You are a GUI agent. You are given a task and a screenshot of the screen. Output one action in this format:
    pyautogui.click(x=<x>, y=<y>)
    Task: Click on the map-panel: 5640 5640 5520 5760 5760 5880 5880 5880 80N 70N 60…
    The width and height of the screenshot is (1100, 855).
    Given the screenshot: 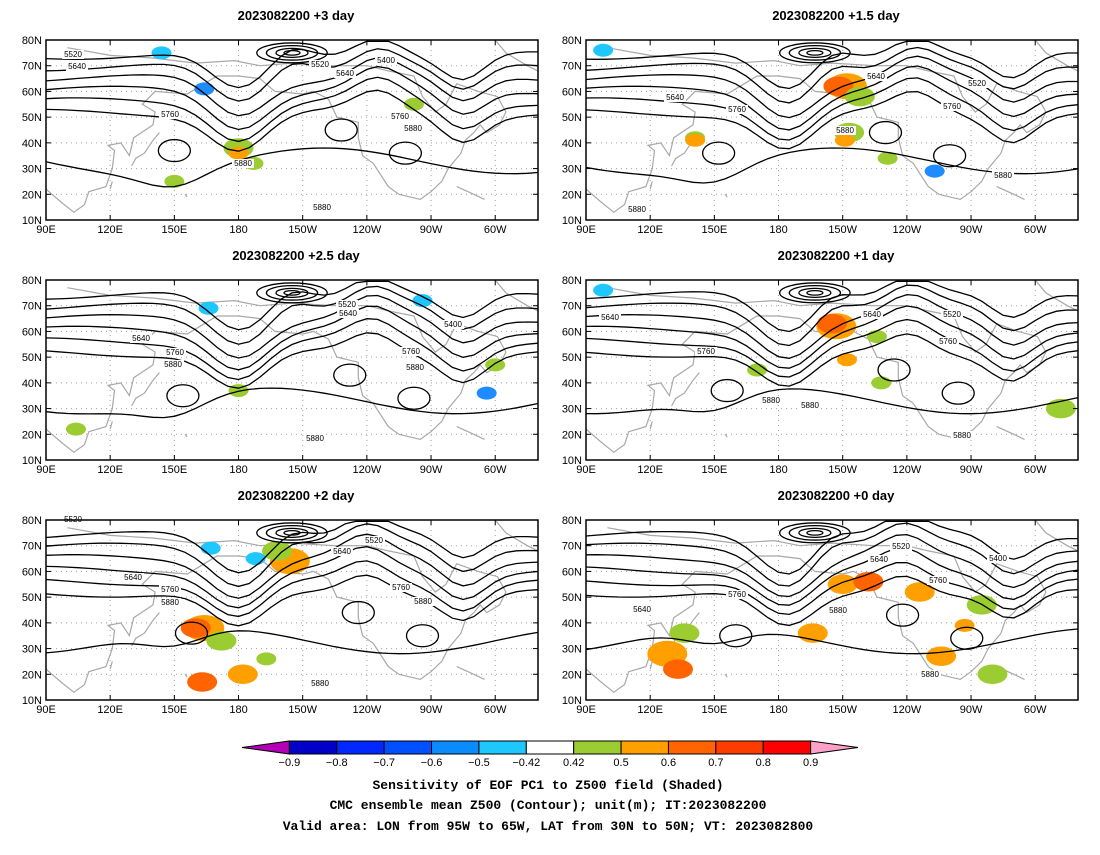 What is the action you would take?
    pyautogui.click(x=820, y=362)
    